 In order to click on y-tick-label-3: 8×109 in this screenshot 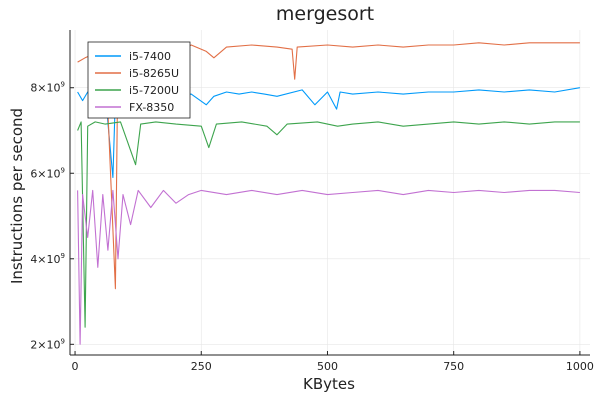, I will do `click(47, 88)`.